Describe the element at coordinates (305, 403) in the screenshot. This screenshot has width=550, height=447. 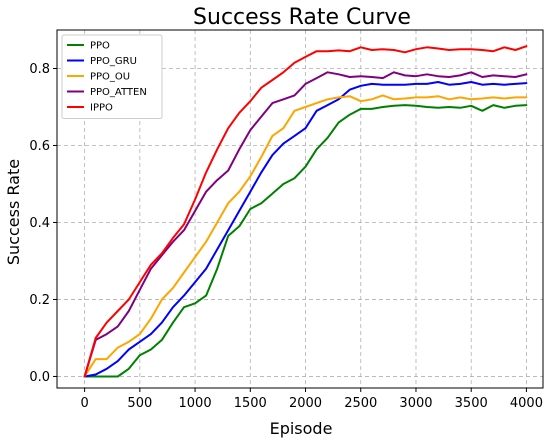
I see `x-tick-label: 2000` at that location.